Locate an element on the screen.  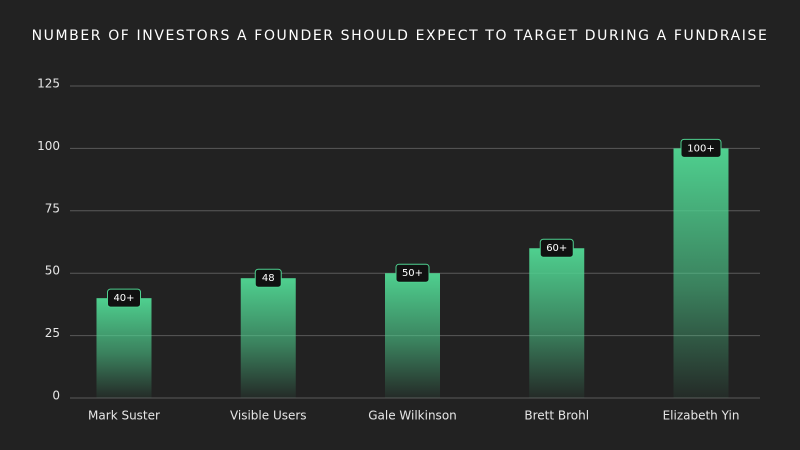
x-tick-label: Visible Users is located at coordinates (268, 416).